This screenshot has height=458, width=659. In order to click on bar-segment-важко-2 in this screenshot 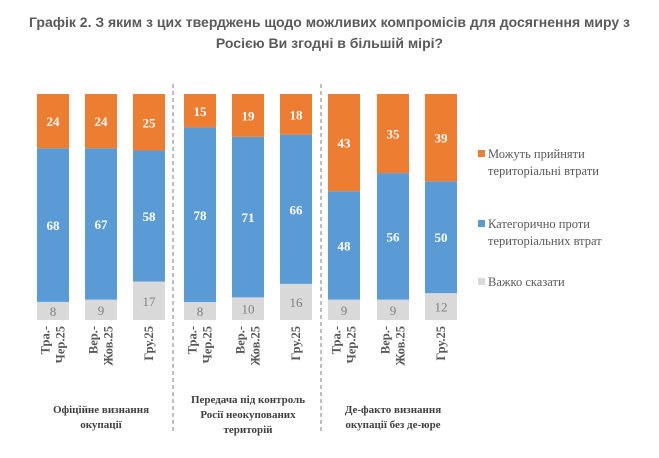, I will do `click(101, 309)`.